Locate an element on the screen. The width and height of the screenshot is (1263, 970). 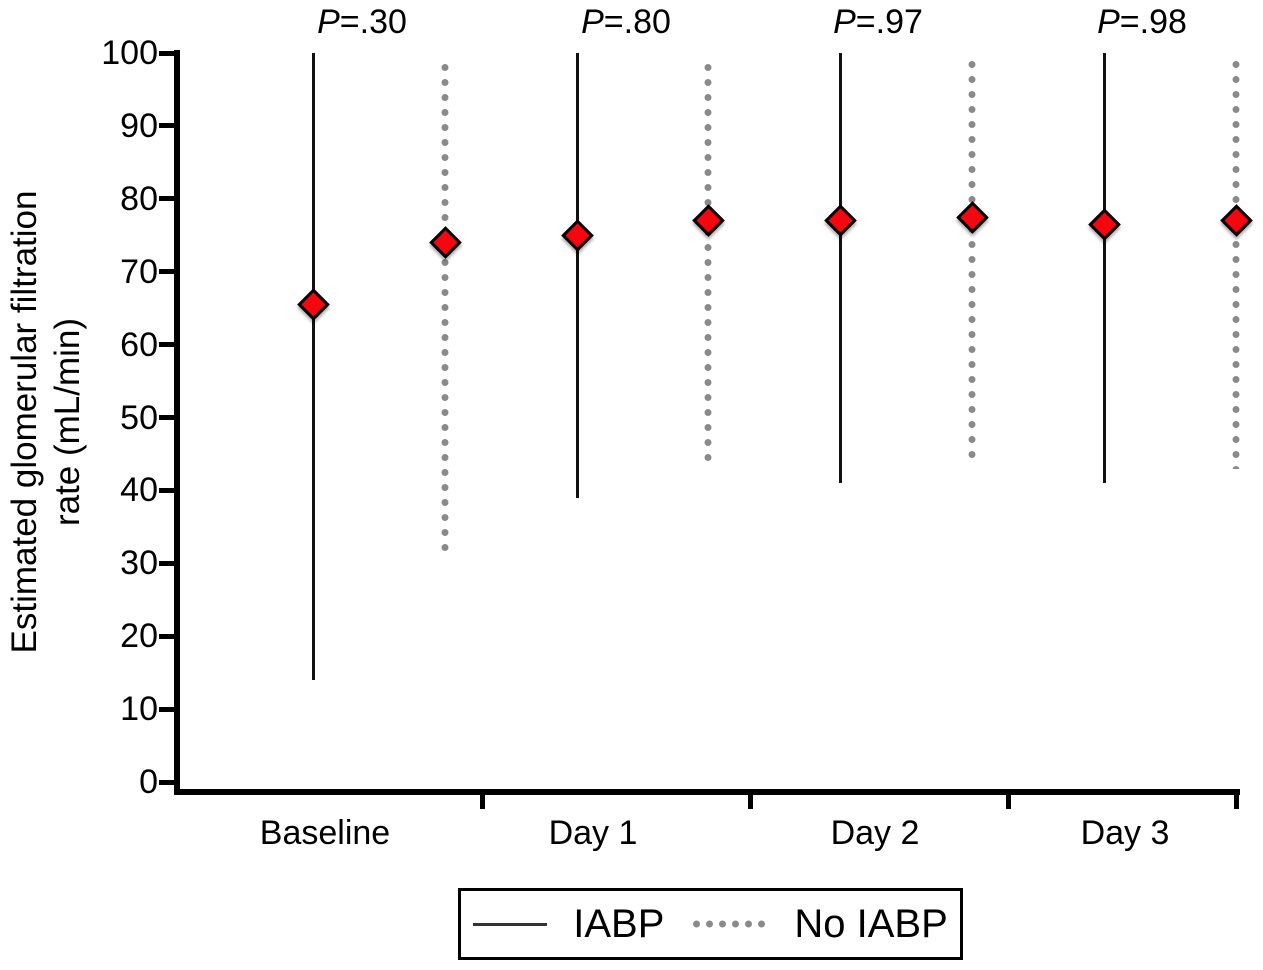
y-tick-label-60: 60 is located at coordinates (139, 344).